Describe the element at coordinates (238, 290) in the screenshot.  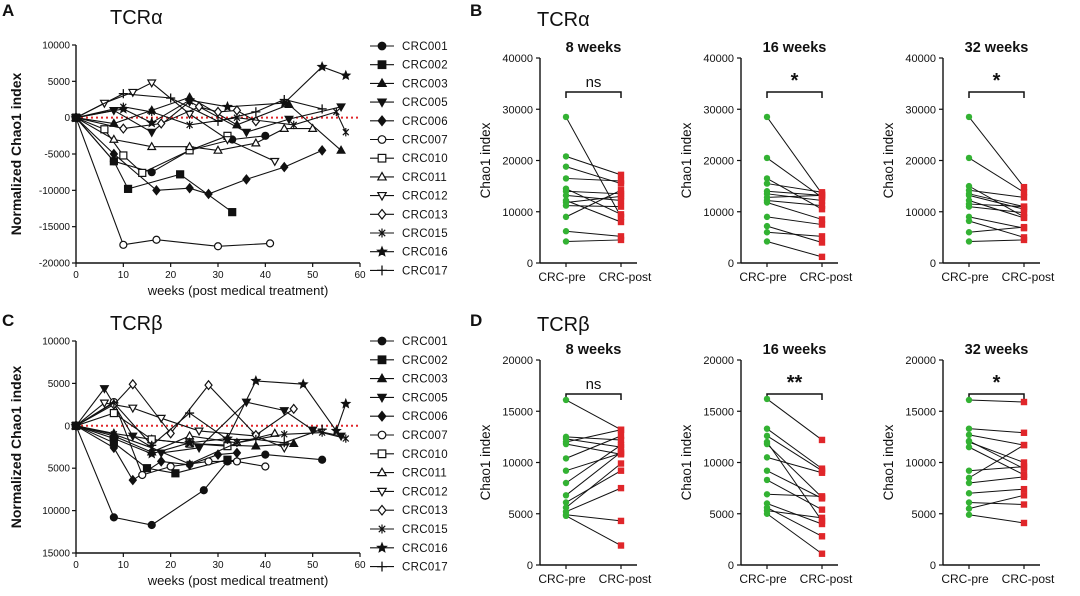
I see `x-axis-label: weeks (post medical treatment)` at that location.